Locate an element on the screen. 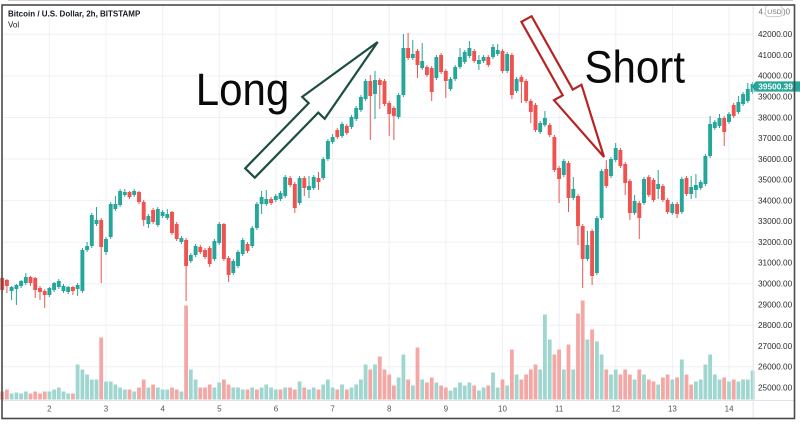  svg-text: 12 is located at coordinates (615, 409).